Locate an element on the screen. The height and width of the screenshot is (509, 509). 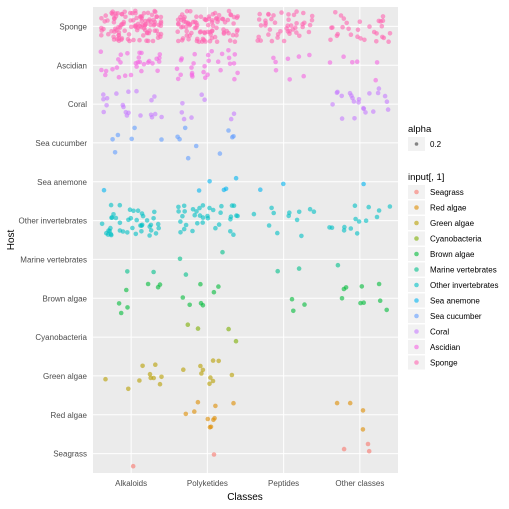
x-tick-label: Alkaloids is located at coordinates (131, 483).